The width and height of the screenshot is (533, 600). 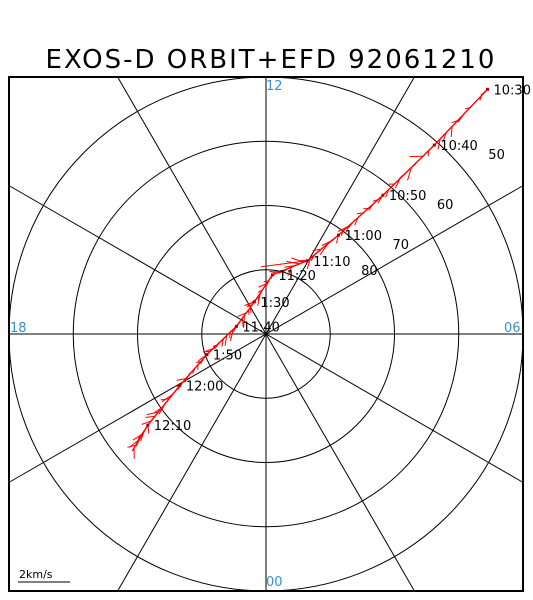 I want to click on time-label: 12:10, so click(x=172, y=426).